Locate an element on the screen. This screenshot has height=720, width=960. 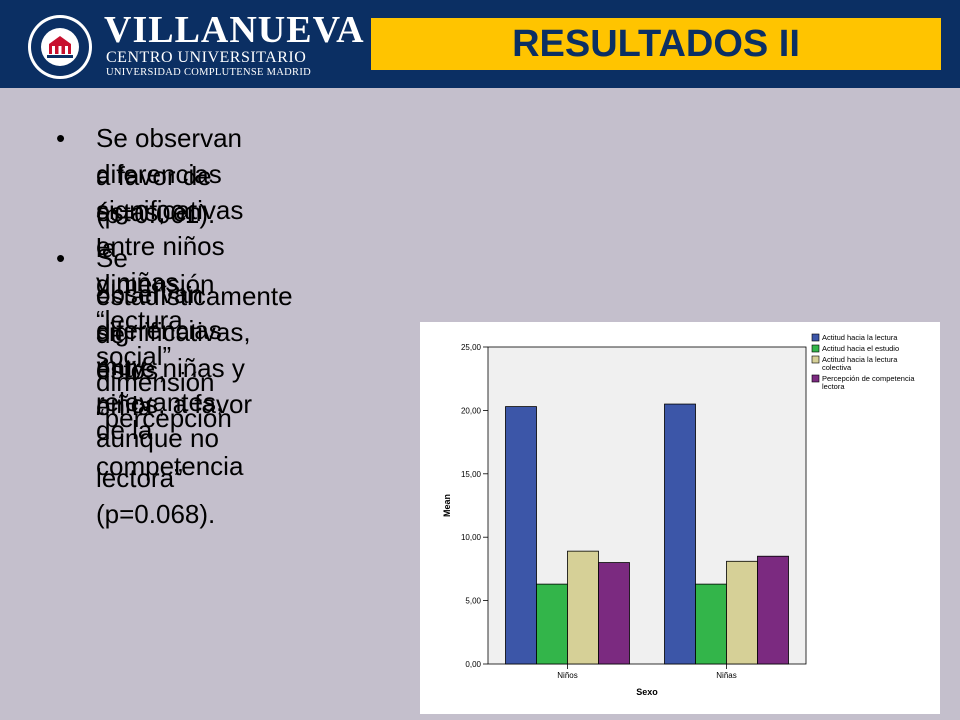
y-tick-label: 25,00 is located at coordinates (471, 347).